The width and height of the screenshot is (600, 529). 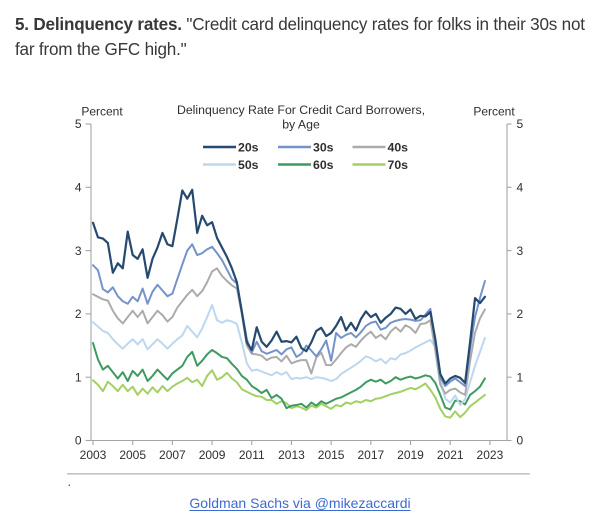 What do you see at coordinates (93, 455) in the screenshot?
I see `x-tick-label: 2003` at bounding box center [93, 455].